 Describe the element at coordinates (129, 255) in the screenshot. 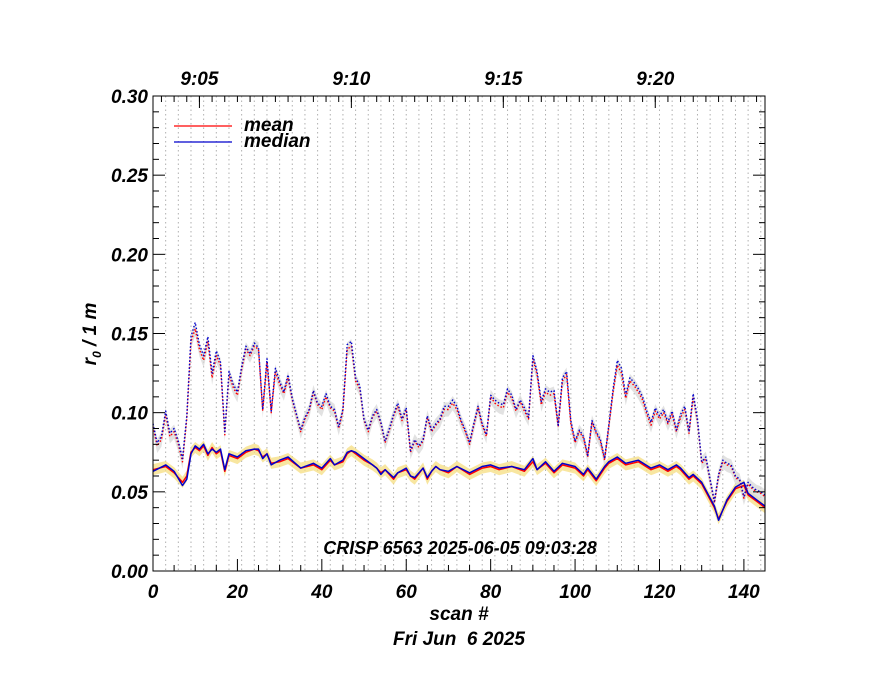

I see `y-tick-label: 0.20` at that location.